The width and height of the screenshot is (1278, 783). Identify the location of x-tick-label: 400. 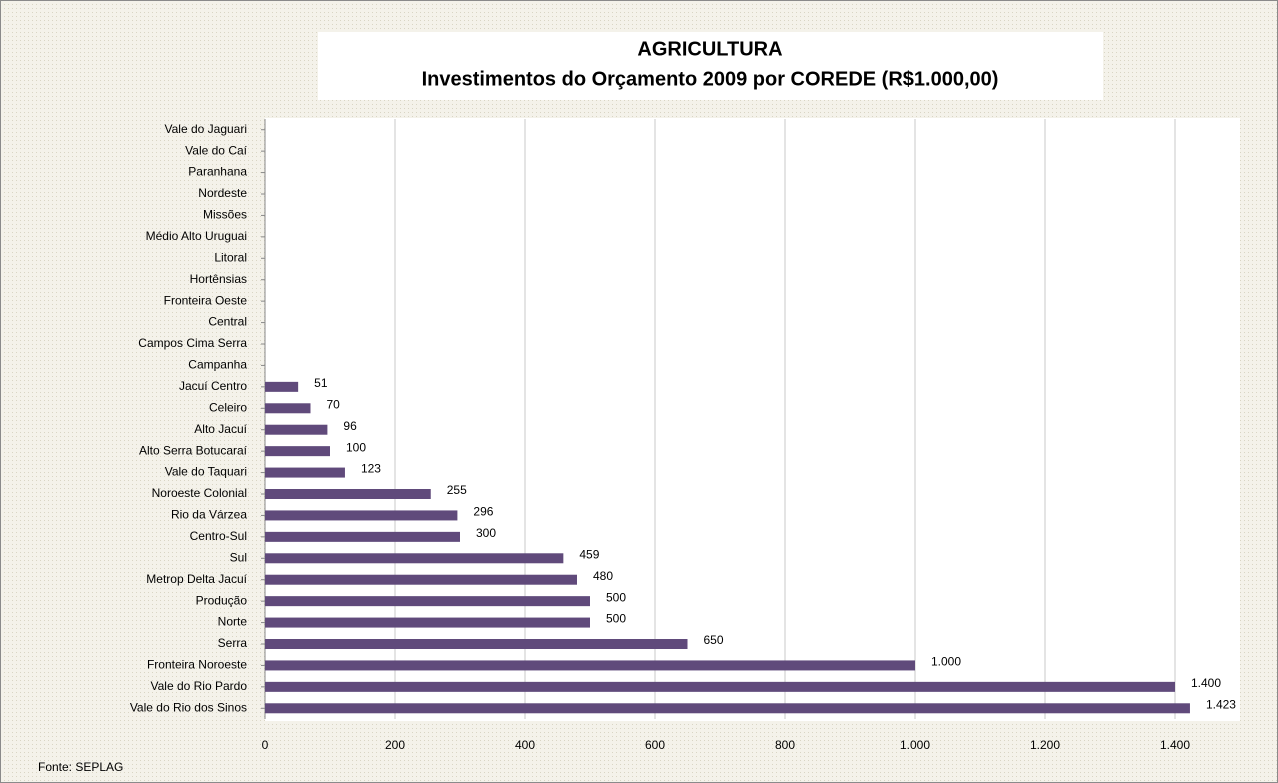
(525, 745).